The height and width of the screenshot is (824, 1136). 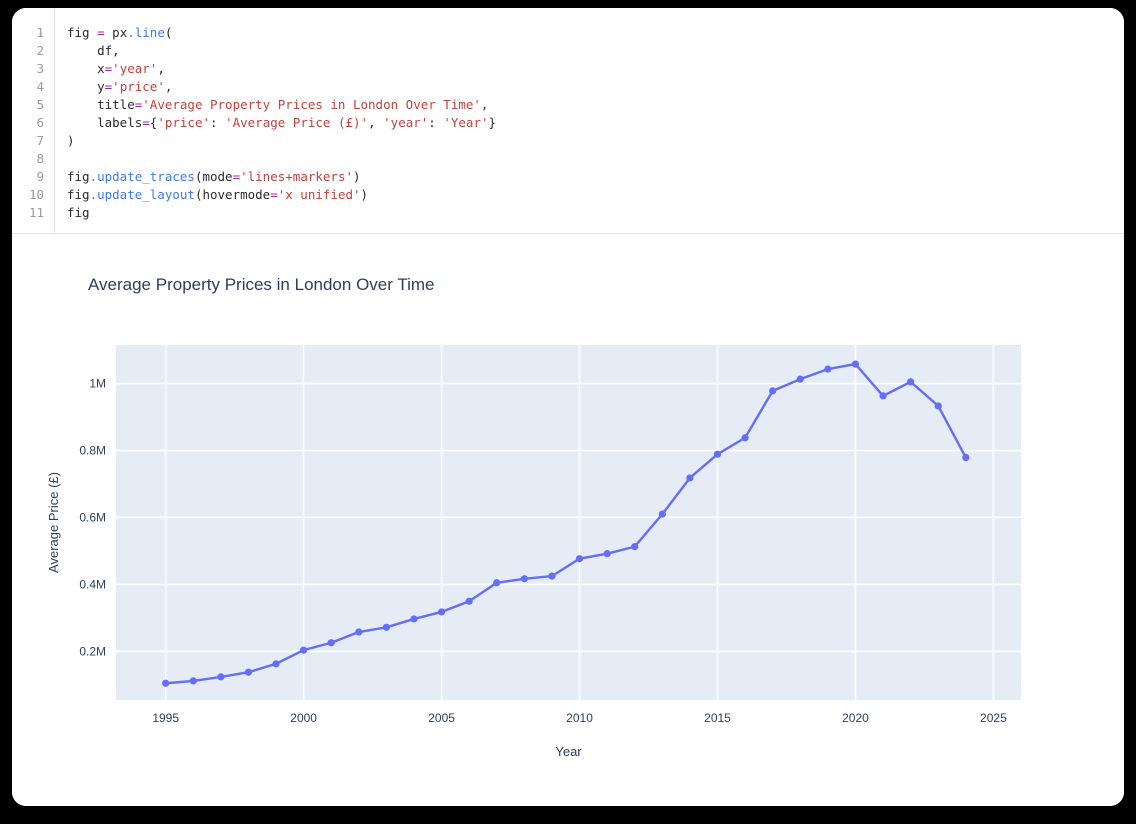 I want to click on line-number: 7, so click(x=40, y=140).